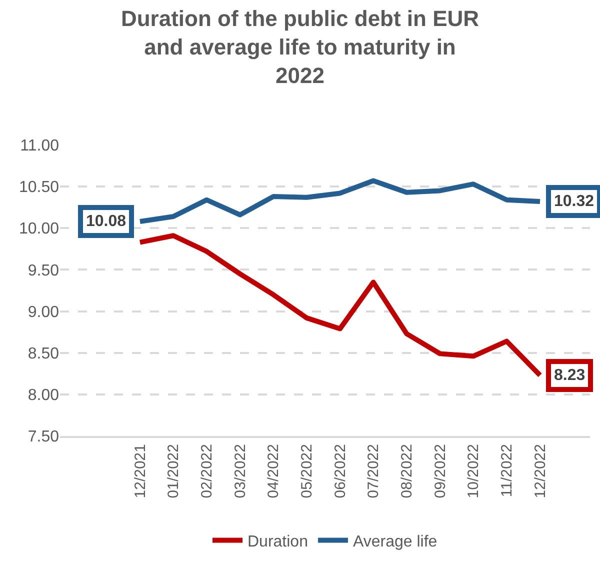  Describe the element at coordinates (540, 471) in the screenshot. I see `x-tick-label: 12/2022` at that location.